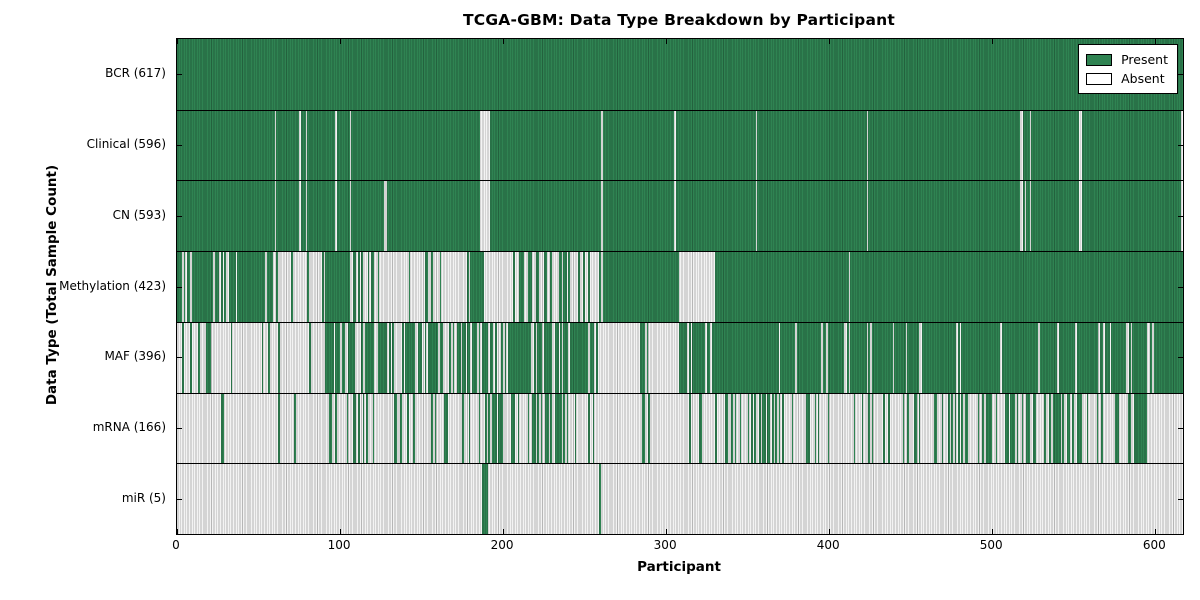 This screenshot has height=600, width=1200. Describe the element at coordinates (1099, 78) in the screenshot. I see `absent-swatch` at that location.